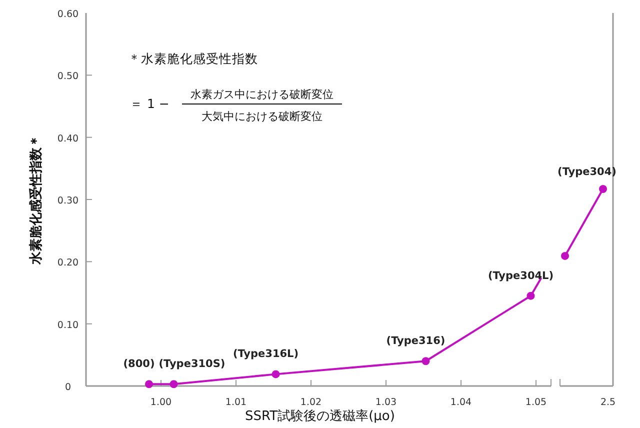 The height and width of the screenshot is (428, 640). What do you see at coordinates (320, 416) in the screenshot?
I see `x-axis-title: SSRT試験後の透磁率(μo)` at bounding box center [320, 416].